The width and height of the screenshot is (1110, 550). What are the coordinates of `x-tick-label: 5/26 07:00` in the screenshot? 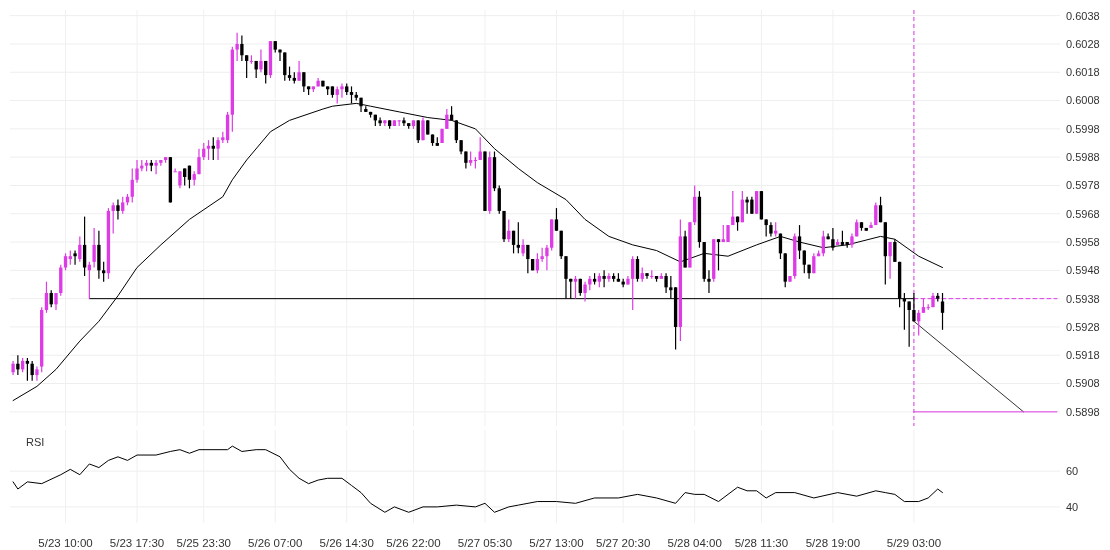 It's located at (275, 543).